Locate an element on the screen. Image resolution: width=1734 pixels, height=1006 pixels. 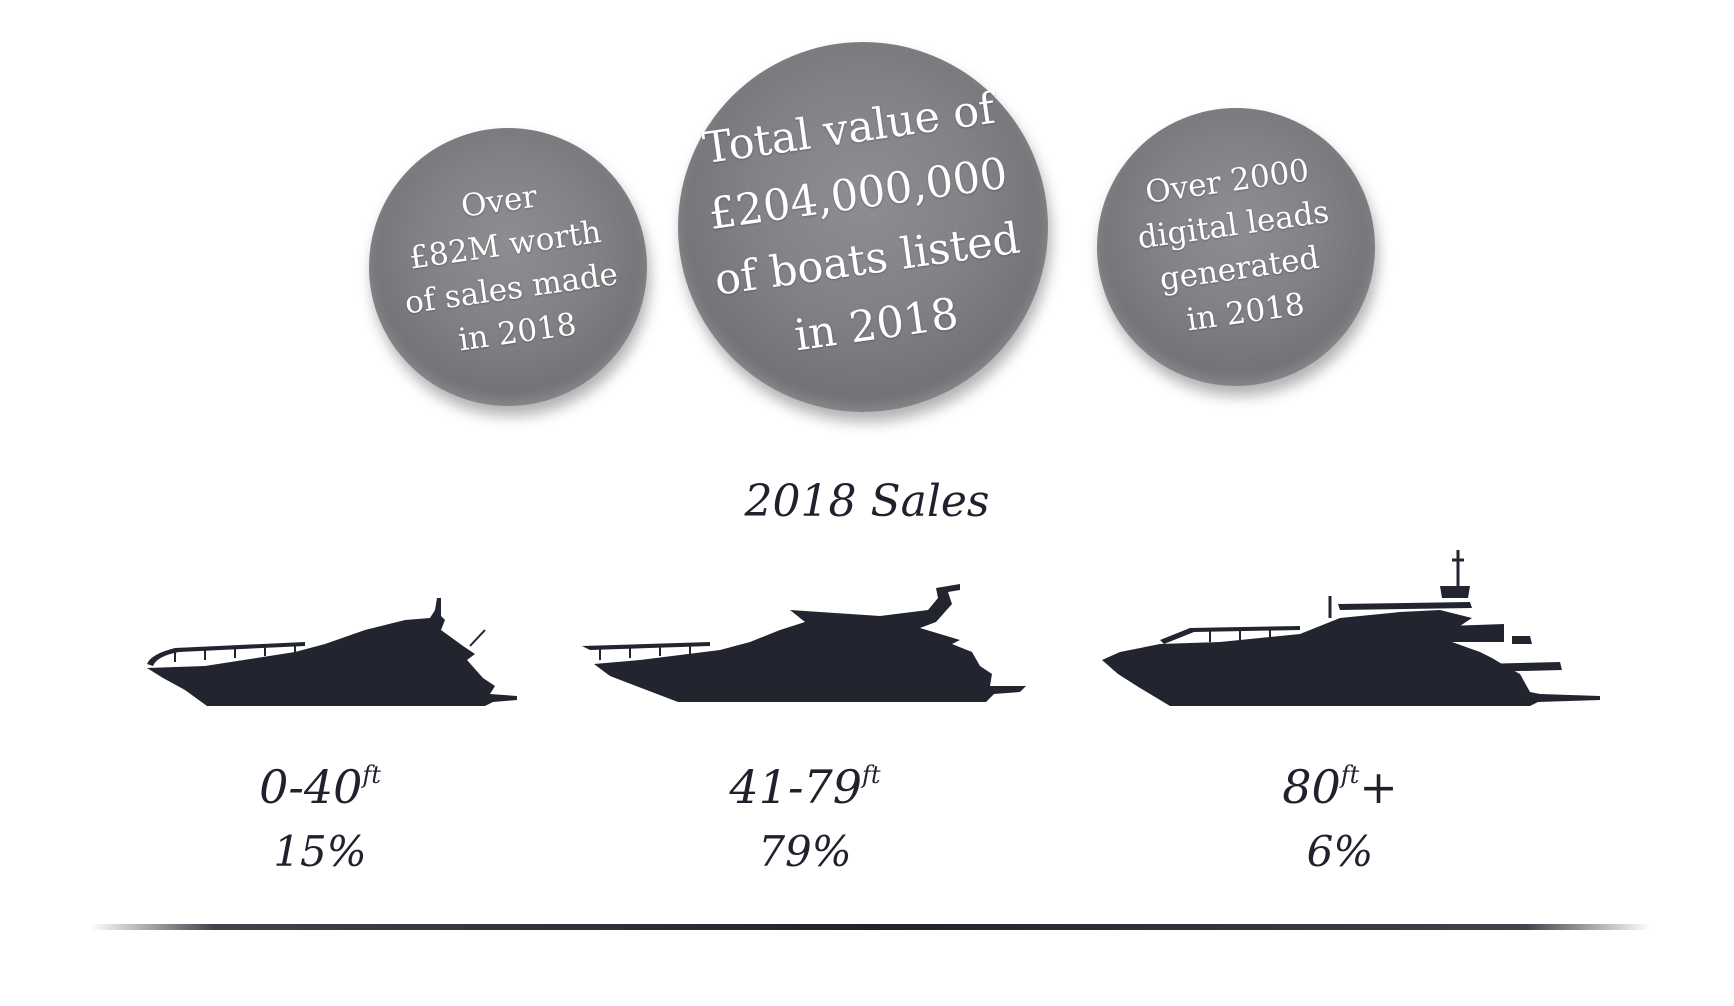
category-range: 41-79ft is located at coordinates (805, 787).